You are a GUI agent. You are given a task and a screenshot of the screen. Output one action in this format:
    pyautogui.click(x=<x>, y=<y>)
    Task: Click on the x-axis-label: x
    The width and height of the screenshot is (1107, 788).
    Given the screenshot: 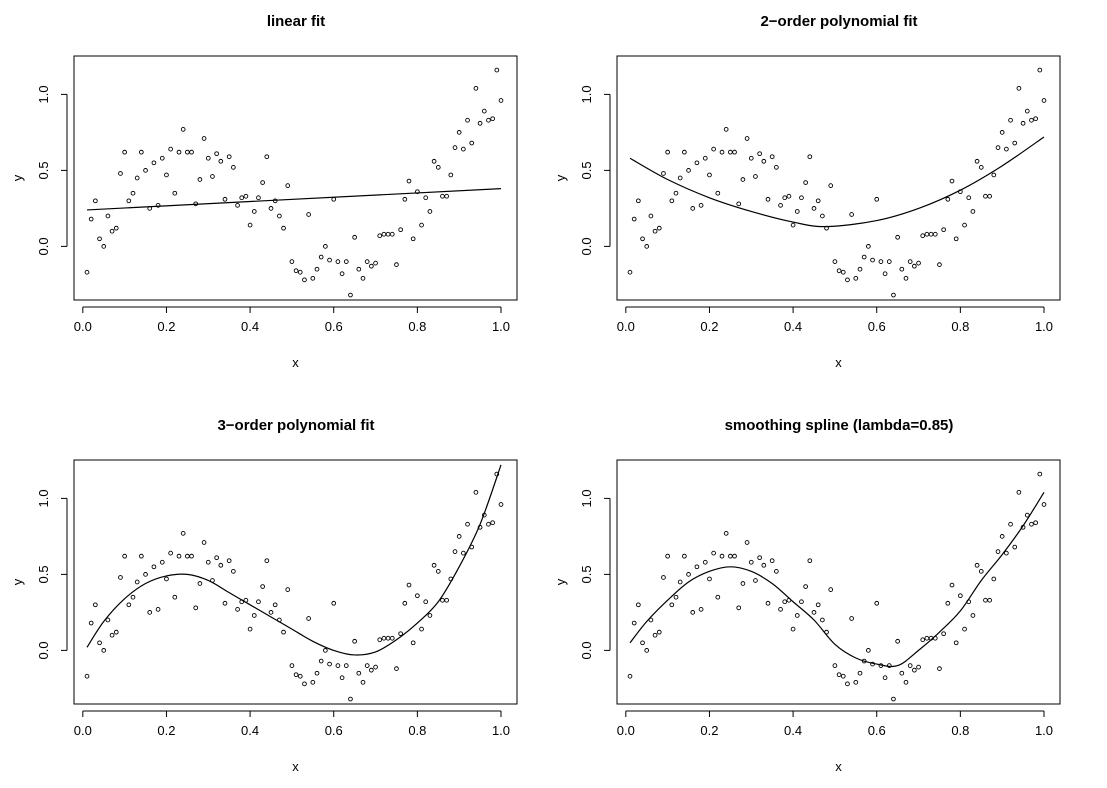 What is the action you would take?
    pyautogui.click(x=295, y=766)
    